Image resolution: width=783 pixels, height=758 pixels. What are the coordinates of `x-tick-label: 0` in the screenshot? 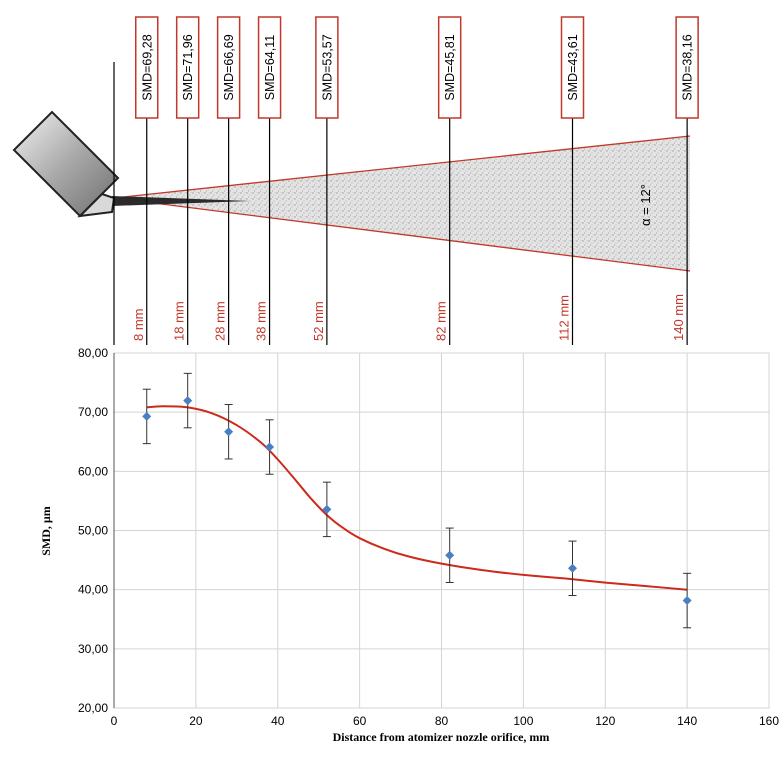 It's located at (114, 721).